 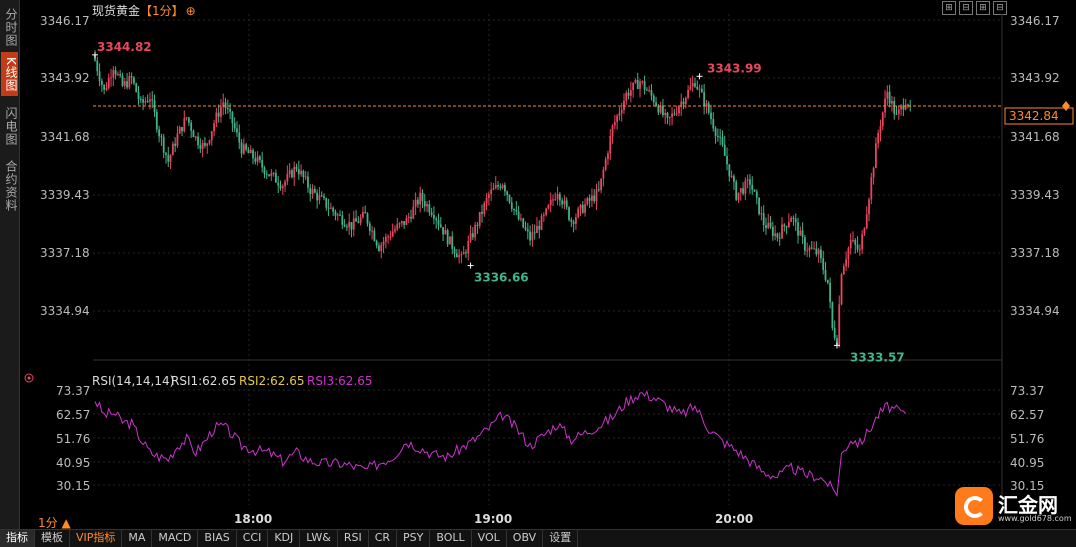 I want to click on tab-vip-indicator: VIP指标, so click(x=96, y=538).